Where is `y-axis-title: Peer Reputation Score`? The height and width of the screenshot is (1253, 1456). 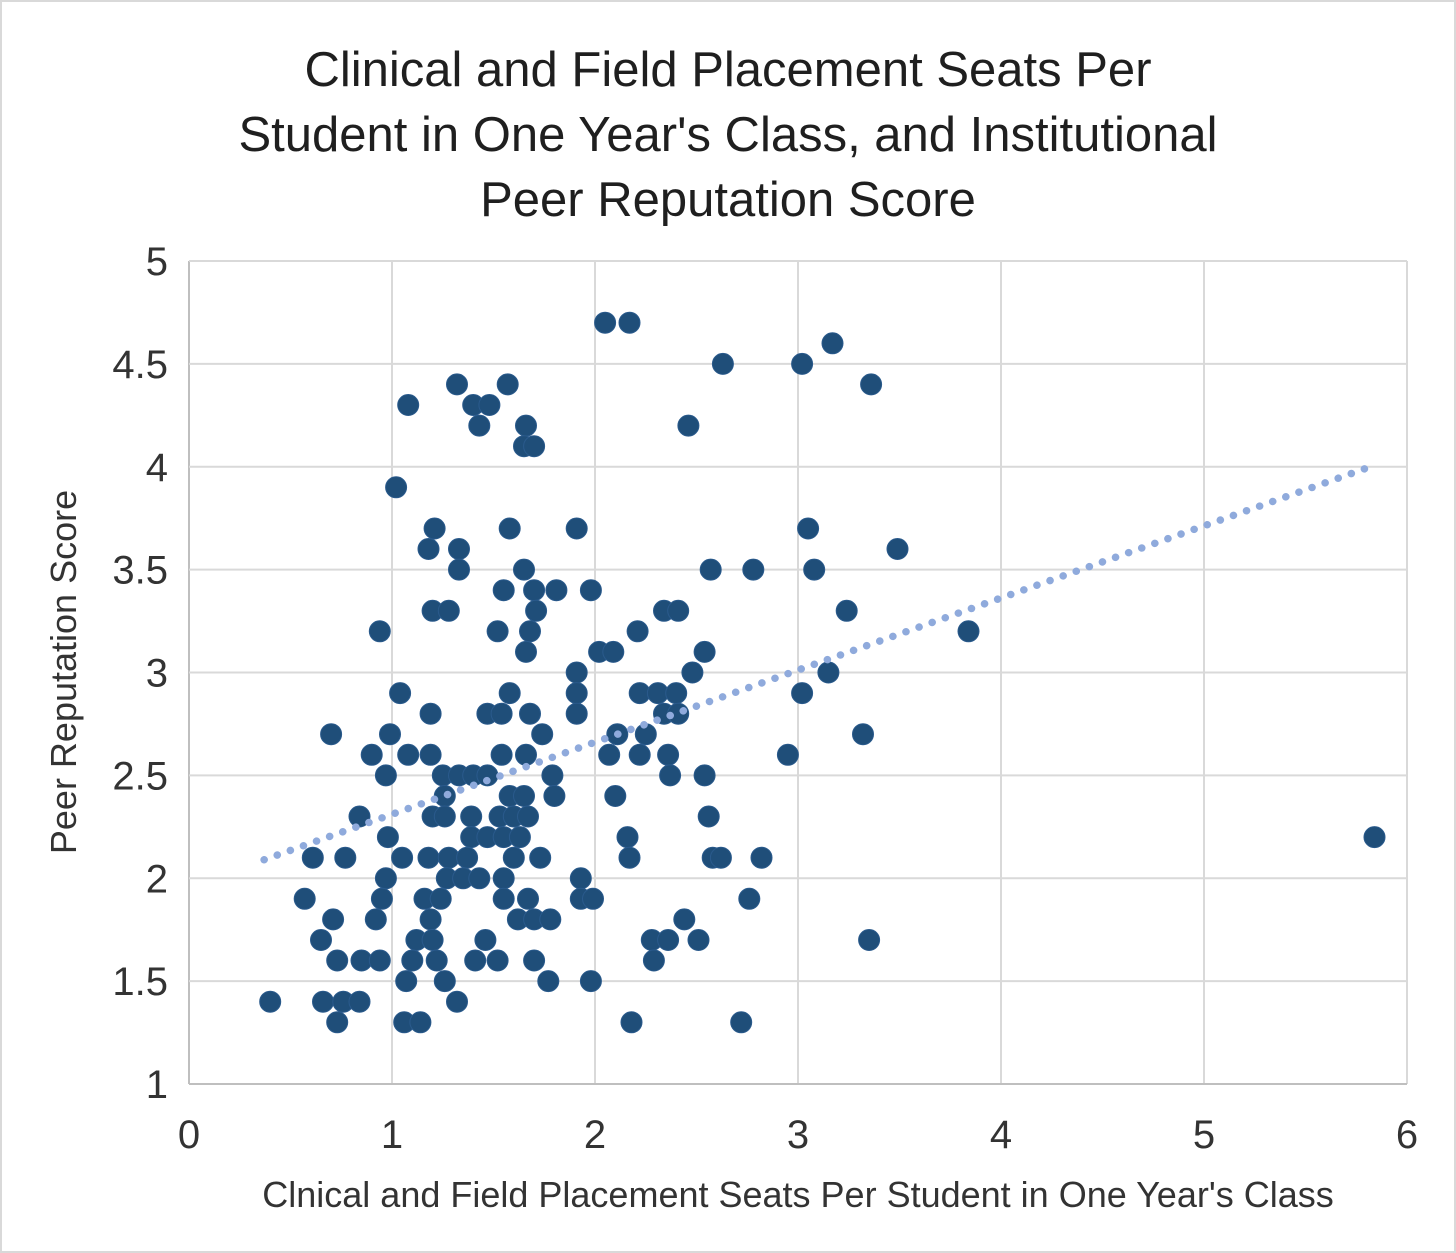 y-axis-title: Peer Reputation Score is located at coordinates (63, 672).